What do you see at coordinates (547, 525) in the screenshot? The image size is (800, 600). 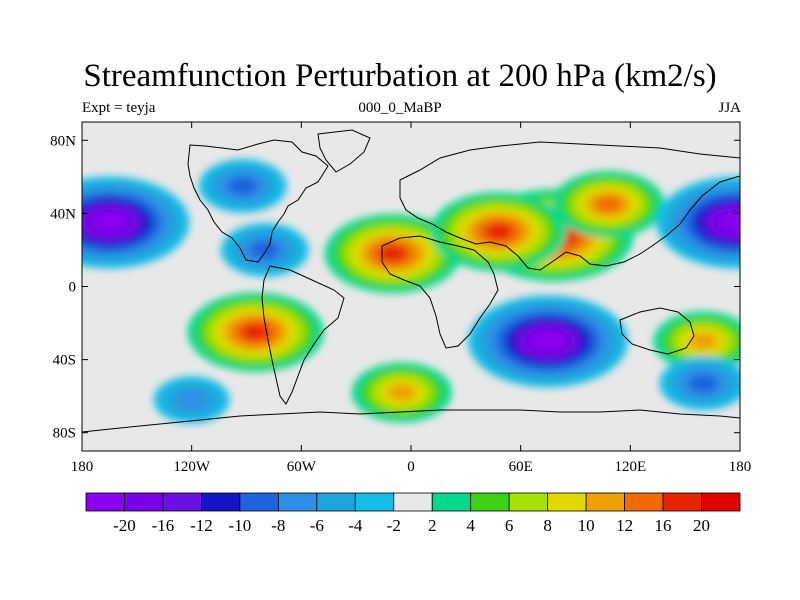 I see `colorbar-label: 8` at bounding box center [547, 525].